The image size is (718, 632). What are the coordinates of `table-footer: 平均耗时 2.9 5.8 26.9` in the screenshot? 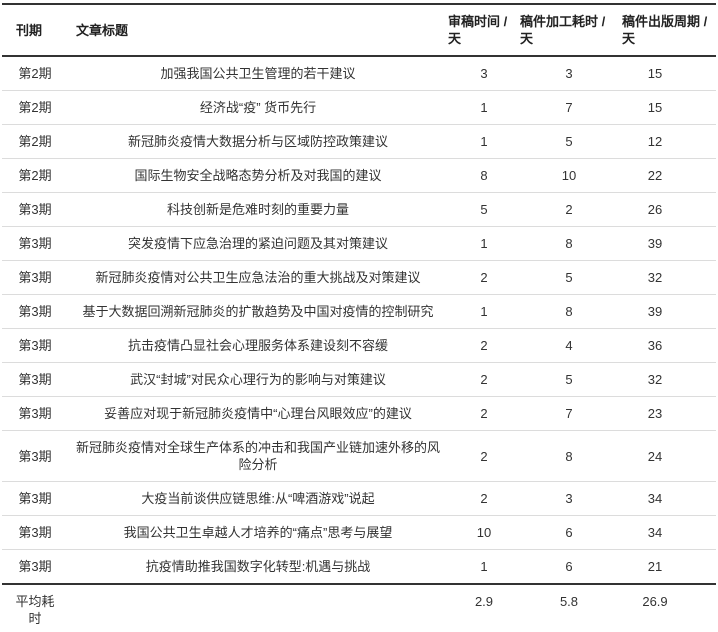 It's located at (359, 608).